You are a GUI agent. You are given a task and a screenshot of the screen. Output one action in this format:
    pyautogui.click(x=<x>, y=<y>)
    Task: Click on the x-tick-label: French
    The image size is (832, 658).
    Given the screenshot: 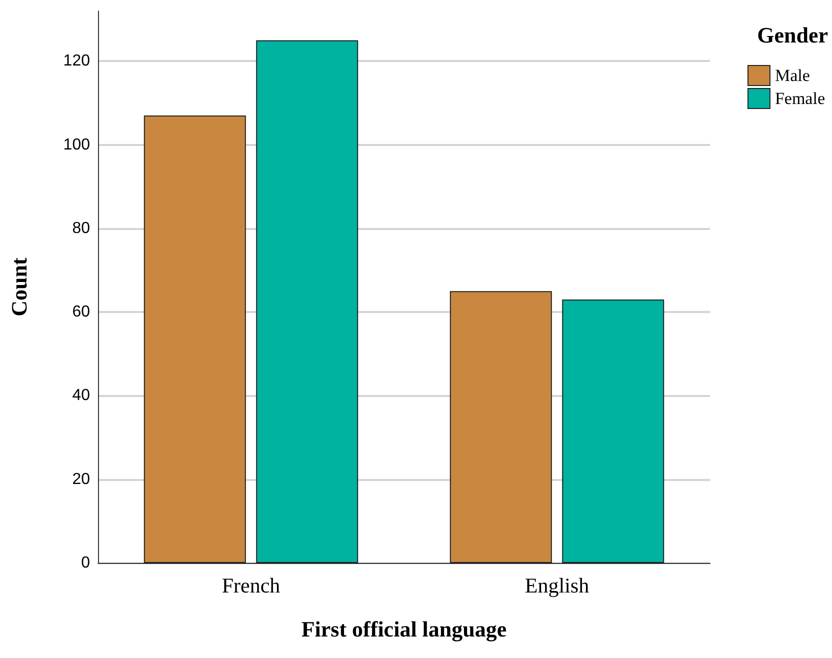 What is the action you would take?
    pyautogui.click(x=251, y=586)
    